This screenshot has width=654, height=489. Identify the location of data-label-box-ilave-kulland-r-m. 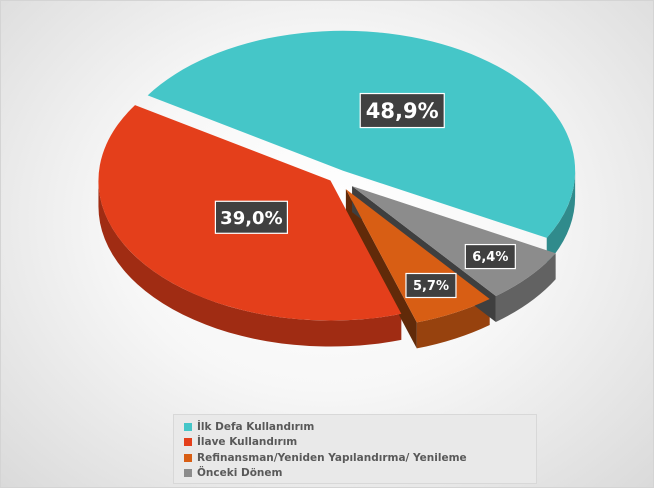
(251, 217).